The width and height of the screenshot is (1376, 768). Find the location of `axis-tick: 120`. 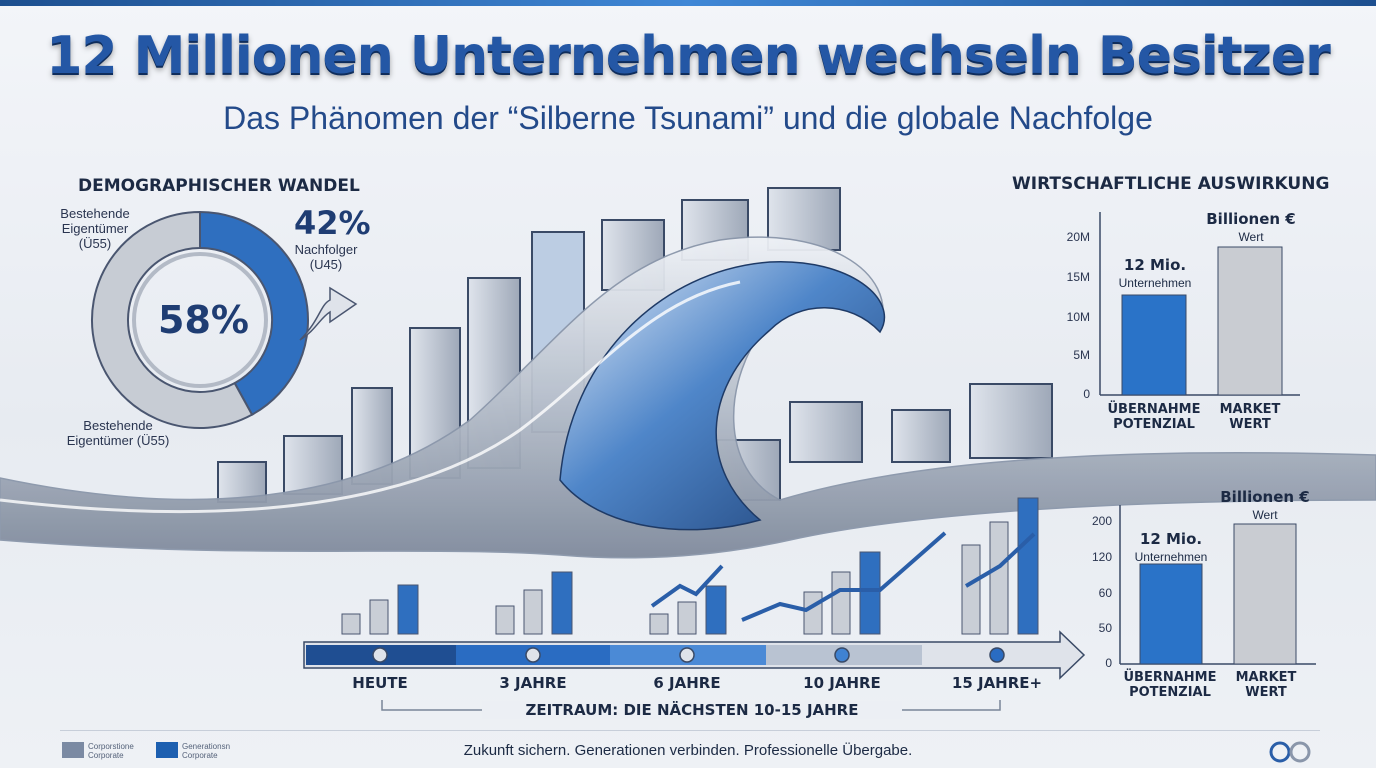

axis-tick: 120 is located at coordinates (1101, 557).